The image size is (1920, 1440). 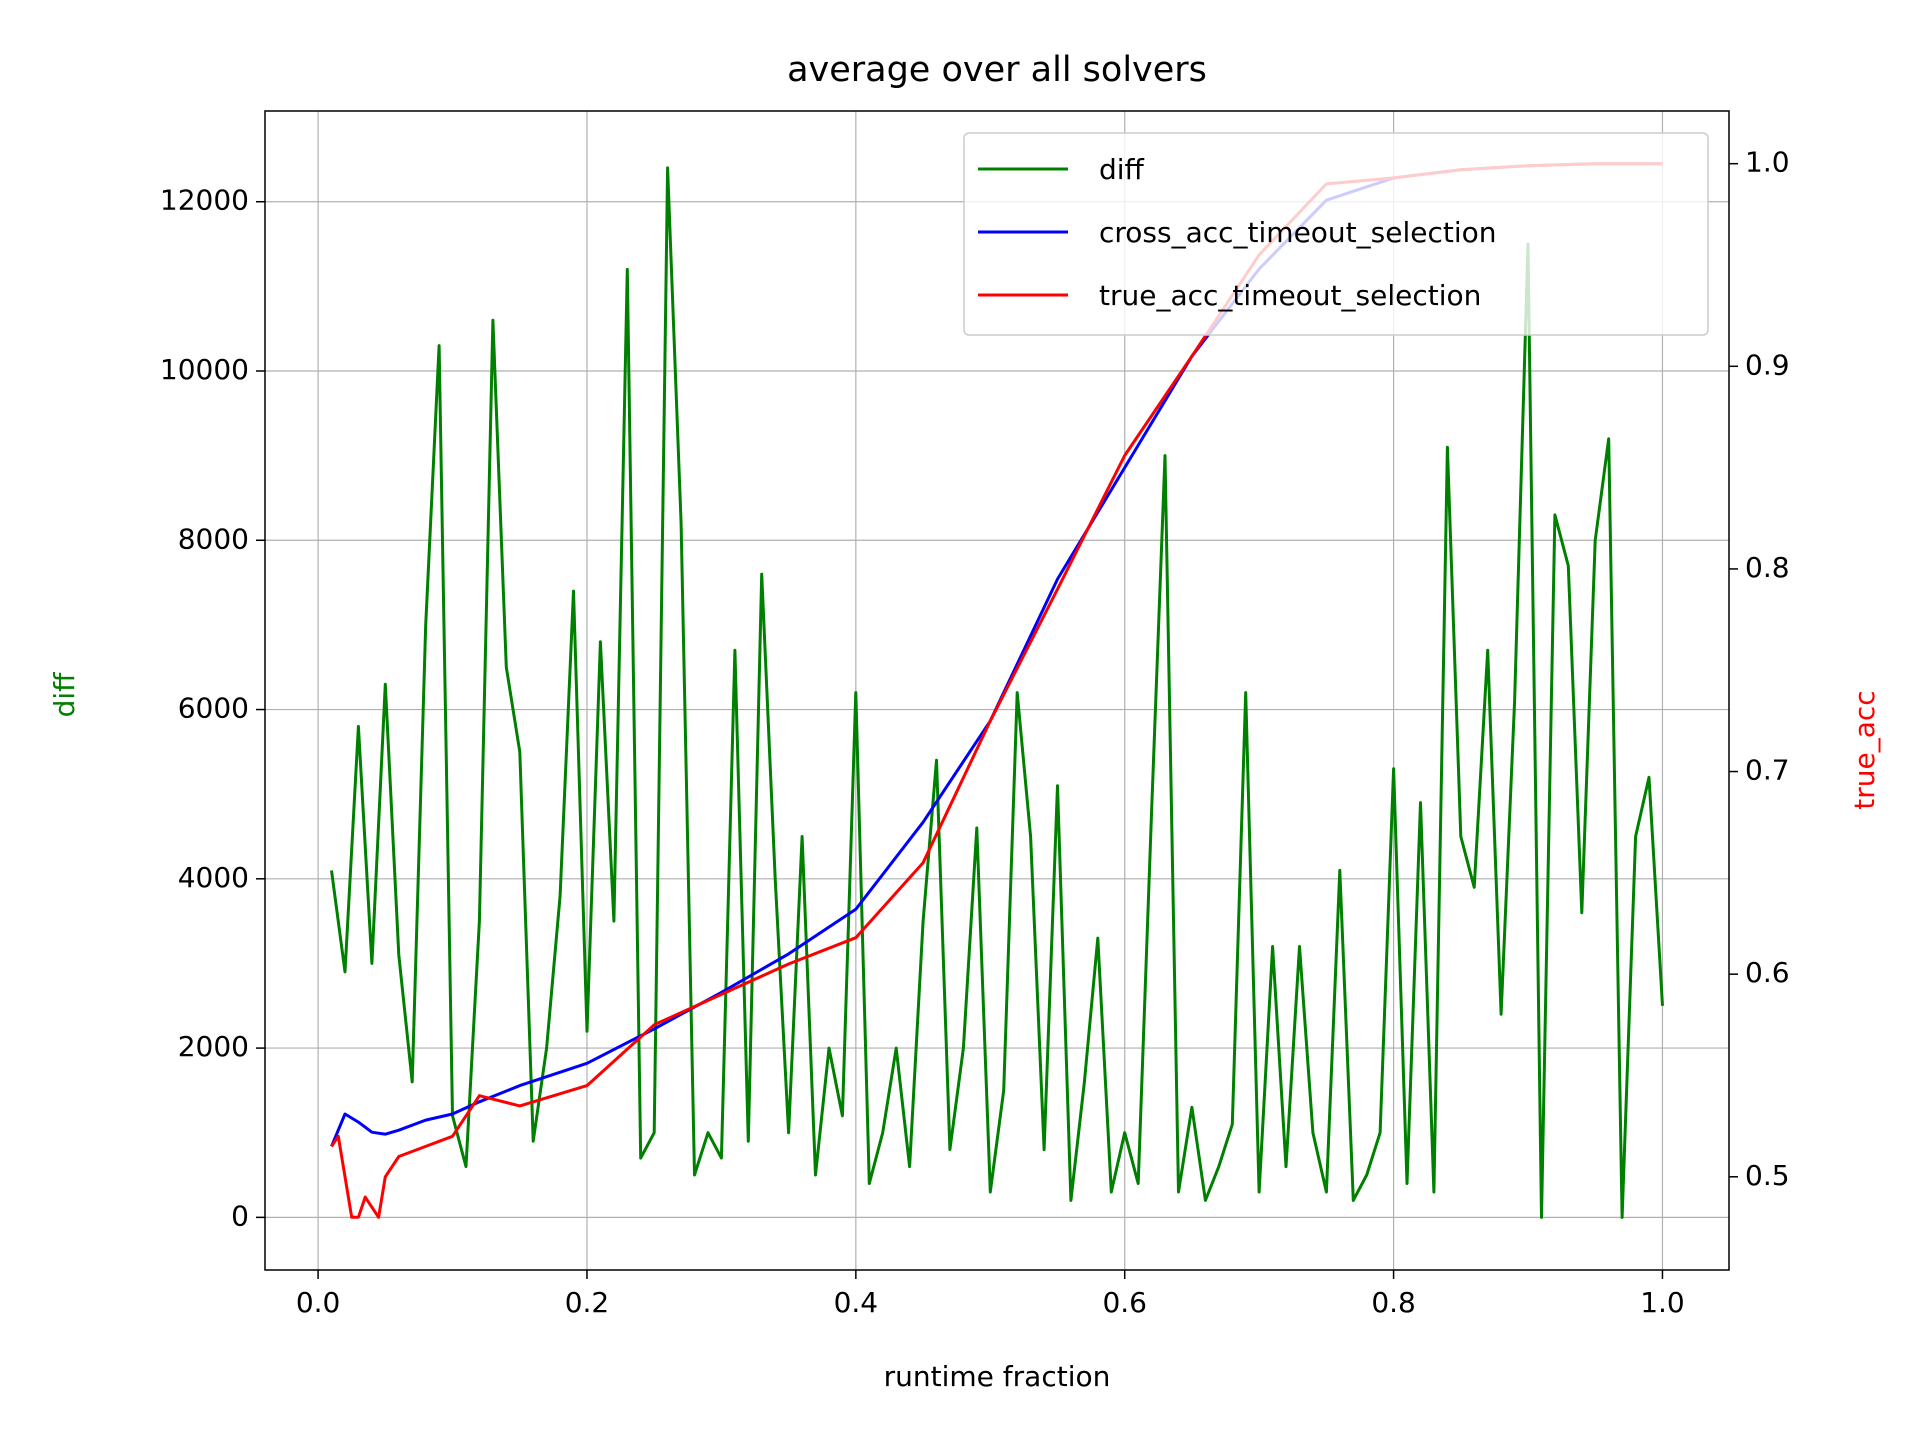 What do you see at coordinates (1124, 1302) in the screenshot?
I see `x-tick-label: 0.6` at bounding box center [1124, 1302].